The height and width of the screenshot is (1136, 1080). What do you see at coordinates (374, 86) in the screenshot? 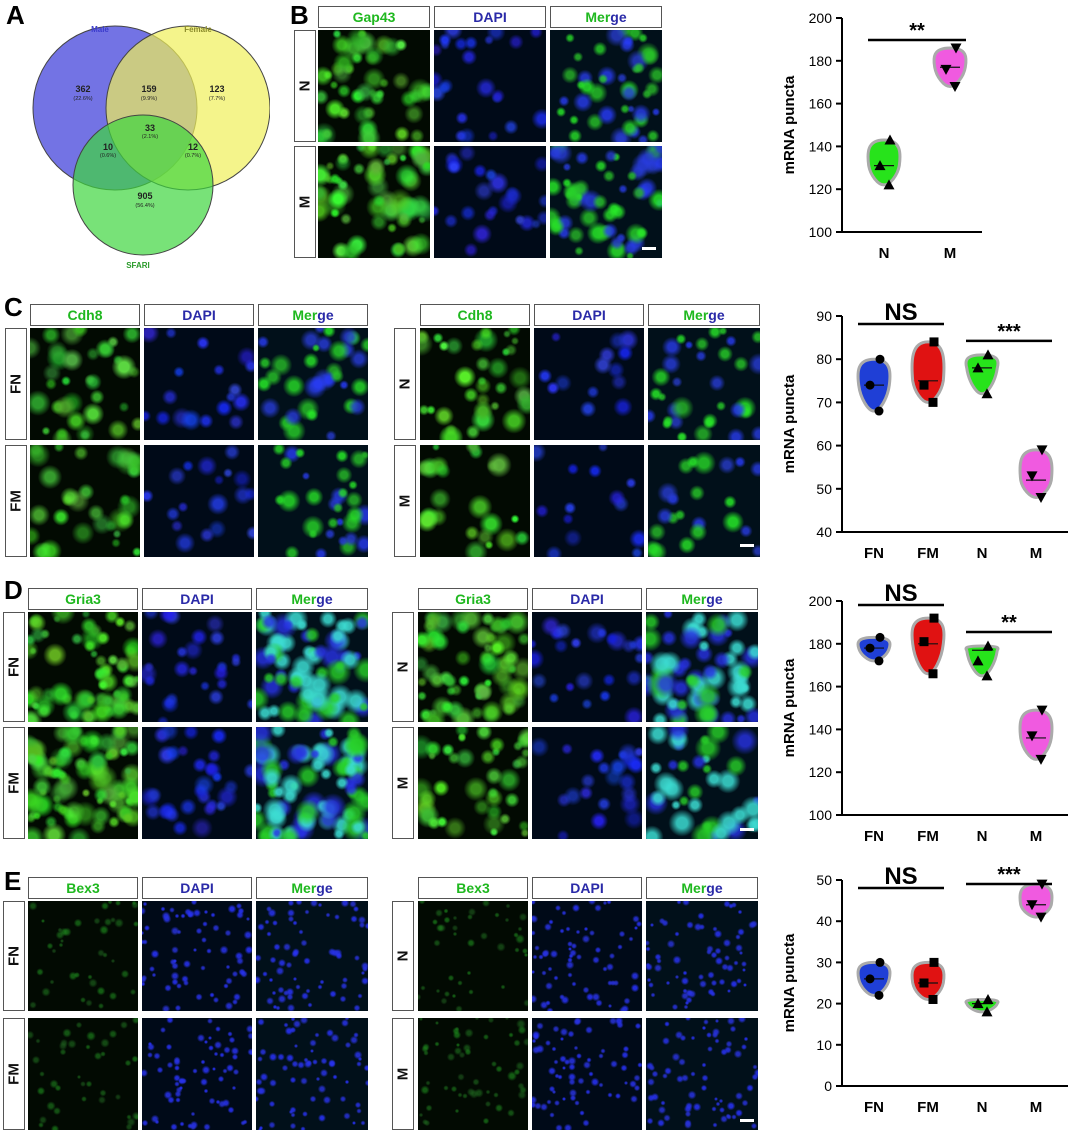
I see `micrograph-gap43-n` at bounding box center [374, 86].